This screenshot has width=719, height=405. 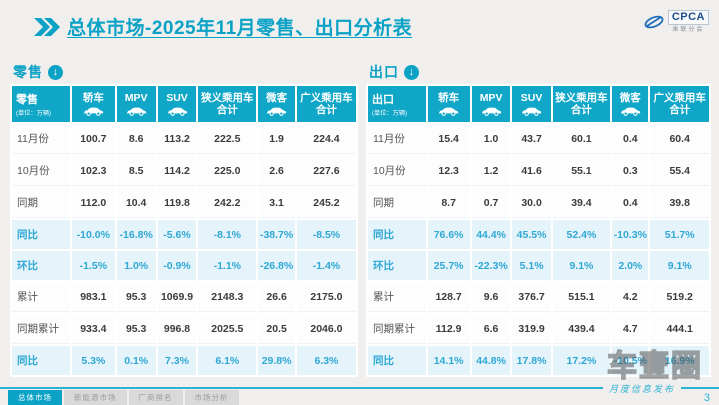 I want to click on bottom-tab-bar: 总体市场 新能源市场 厂商排名 市场分析, so click(x=123, y=397).